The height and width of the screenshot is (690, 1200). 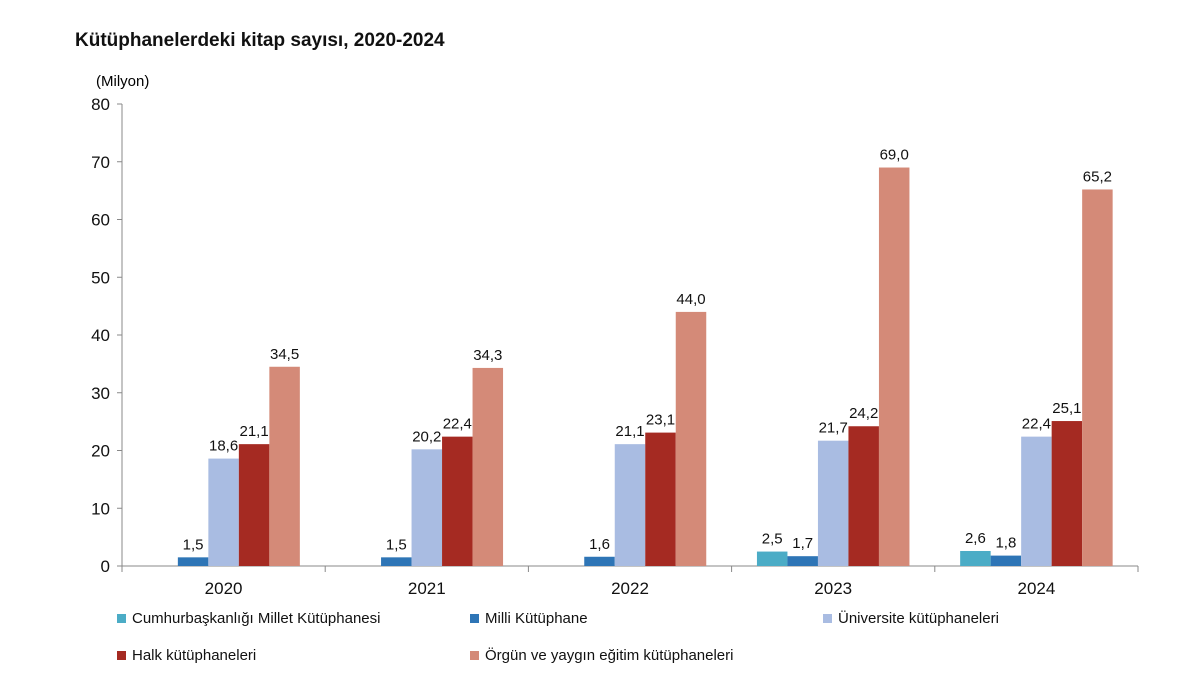 What do you see at coordinates (105, 566) in the screenshot?
I see `y-tick-label: 0` at bounding box center [105, 566].